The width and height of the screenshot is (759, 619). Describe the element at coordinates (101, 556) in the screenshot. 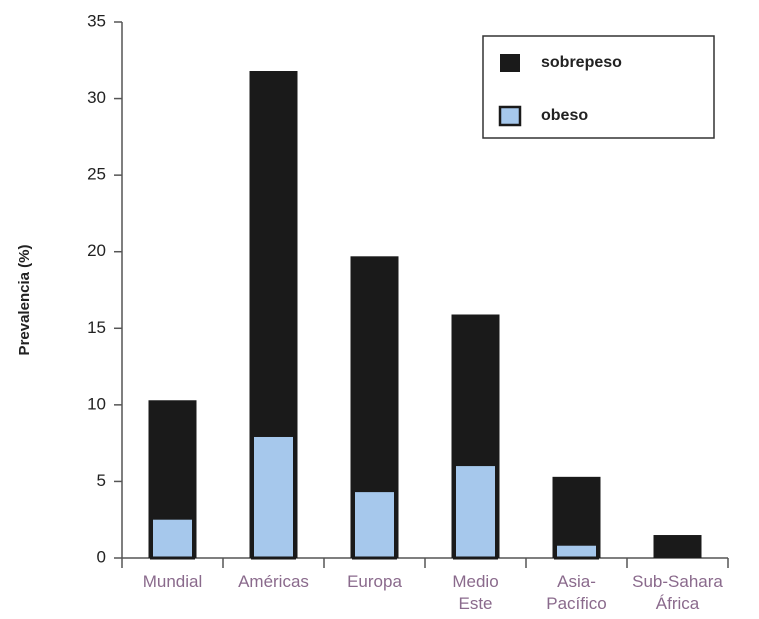

I see `y-tick-label: 0` at that location.